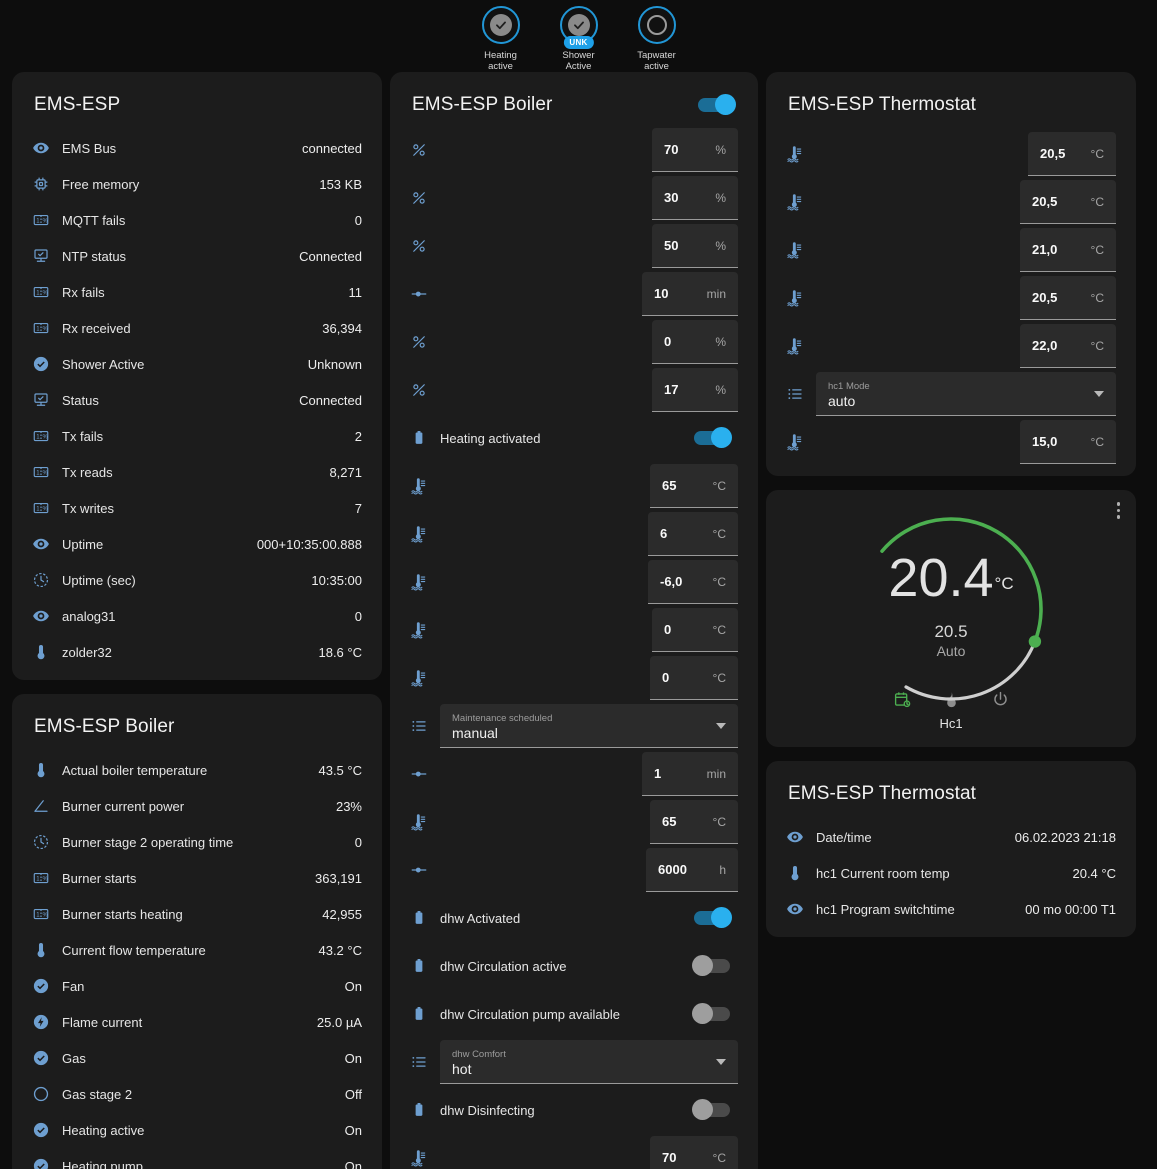  I want to click on watertemp-icon, so click(801, 346).